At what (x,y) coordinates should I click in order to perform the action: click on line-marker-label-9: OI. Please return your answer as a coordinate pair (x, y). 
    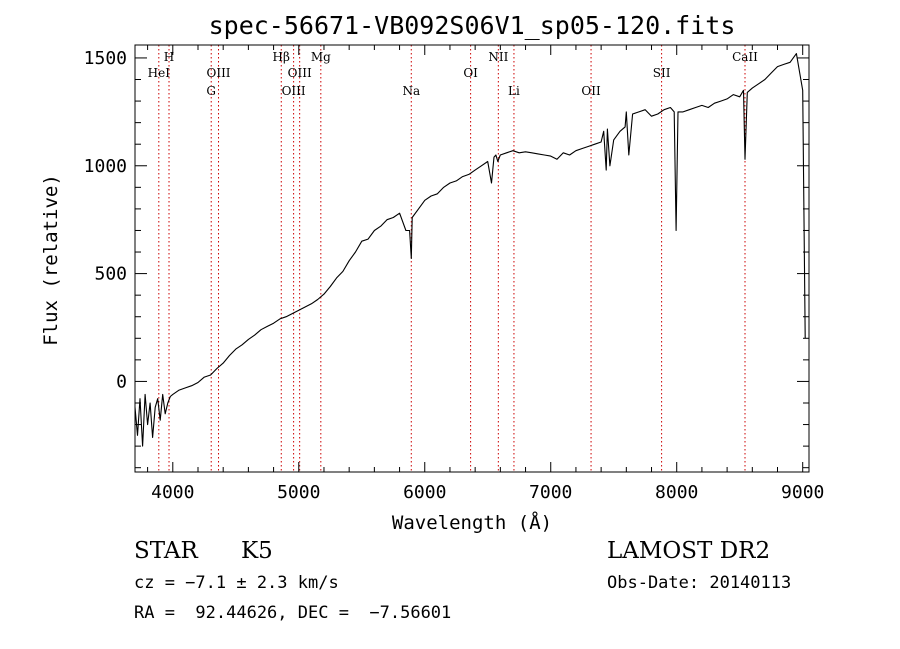
    Looking at the image, I should click on (470, 73).